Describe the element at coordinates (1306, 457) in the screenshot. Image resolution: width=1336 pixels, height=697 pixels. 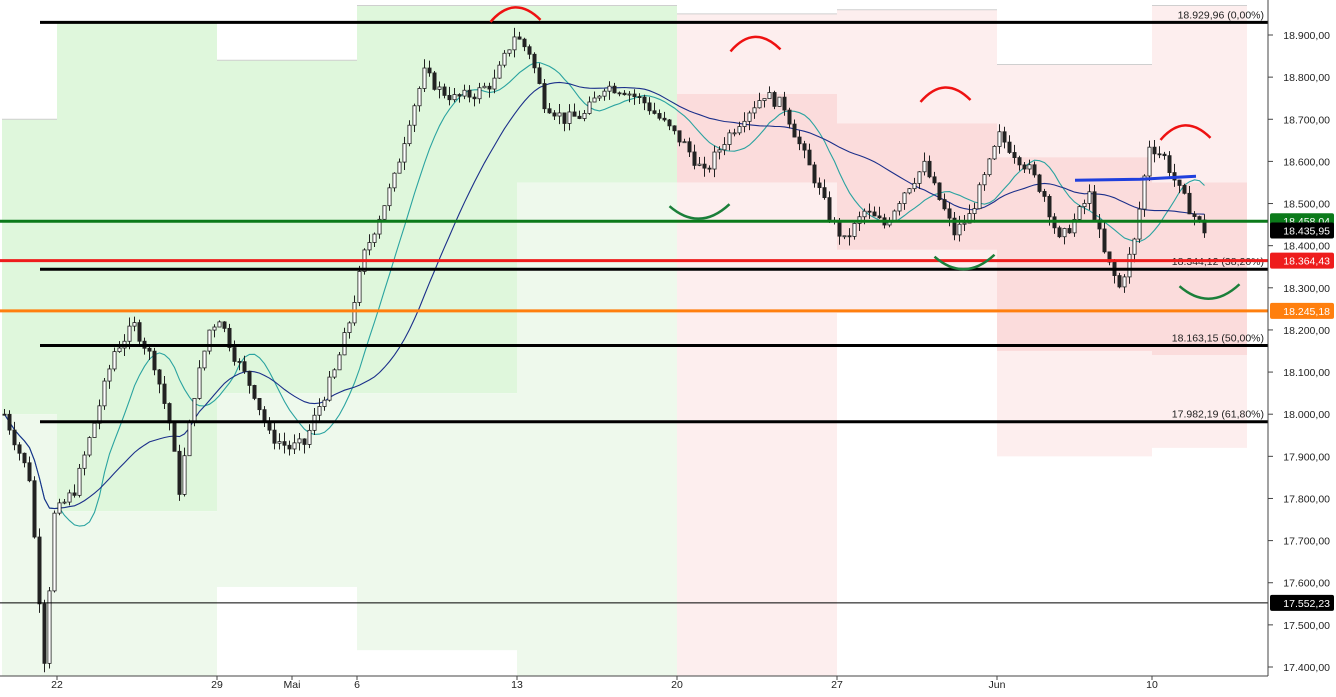
I see `price-tick-label: 17.900,00` at that location.